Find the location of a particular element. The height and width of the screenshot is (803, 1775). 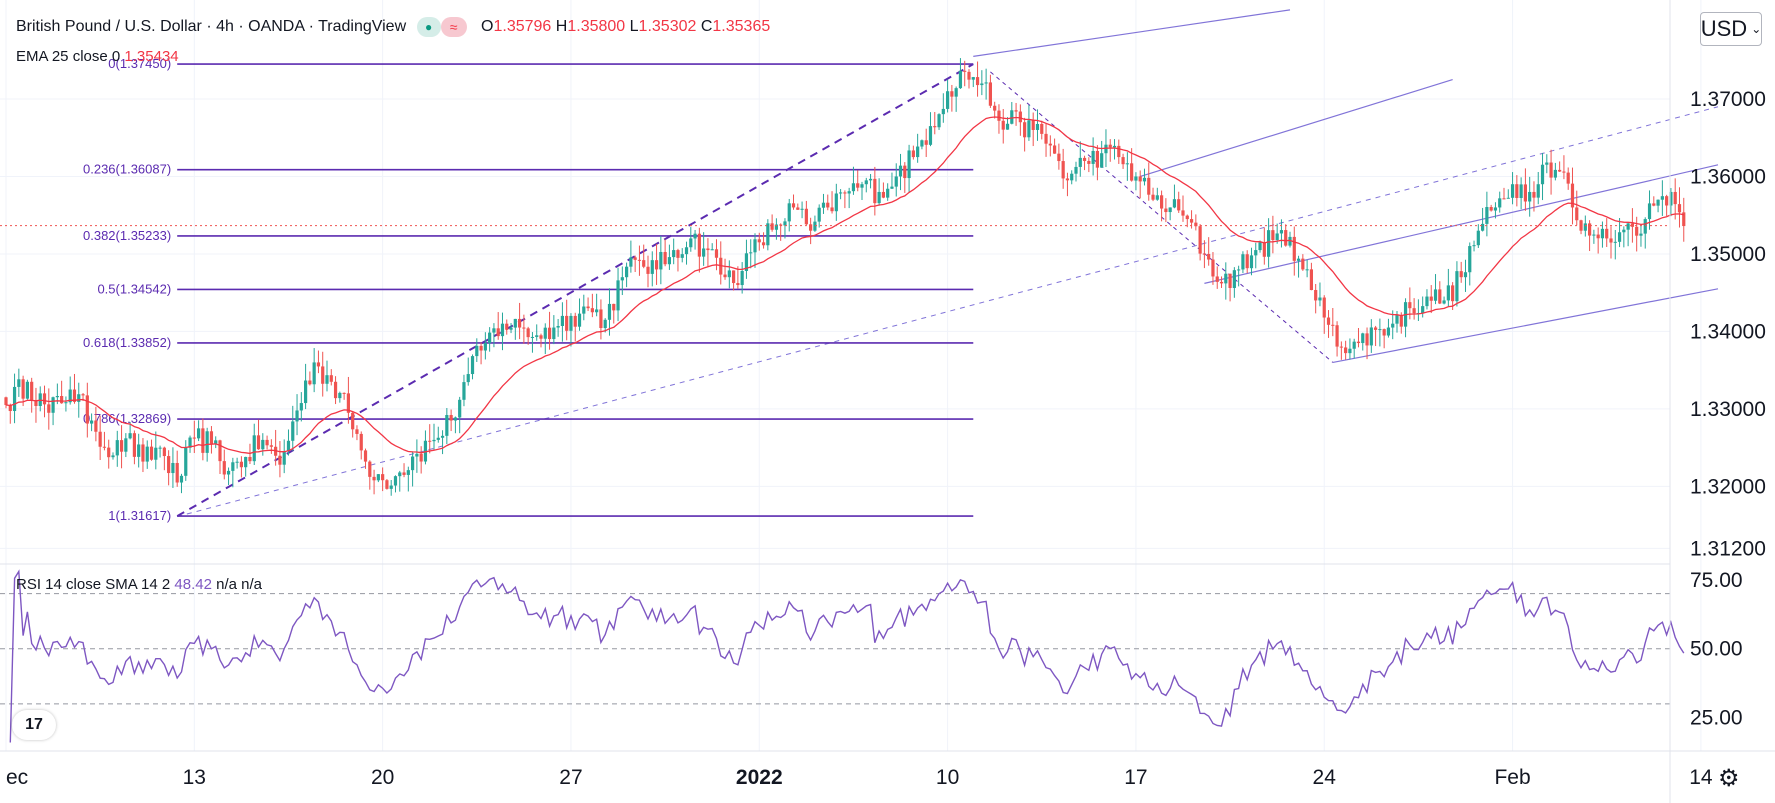

price-tick-label: 1.31200 is located at coordinates (1728, 548).